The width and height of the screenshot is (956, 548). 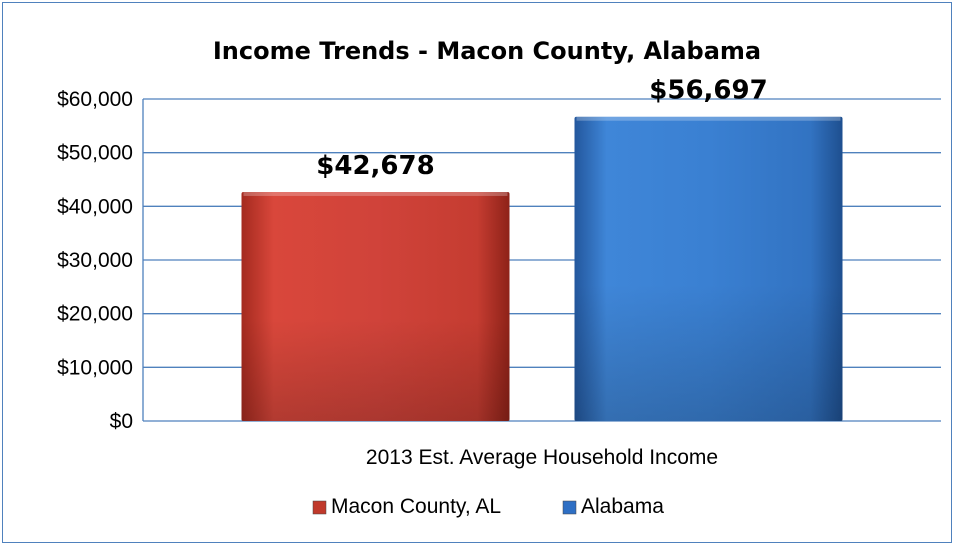 I want to click on bar-top-highlight-alabama, so click(x=708, y=118).